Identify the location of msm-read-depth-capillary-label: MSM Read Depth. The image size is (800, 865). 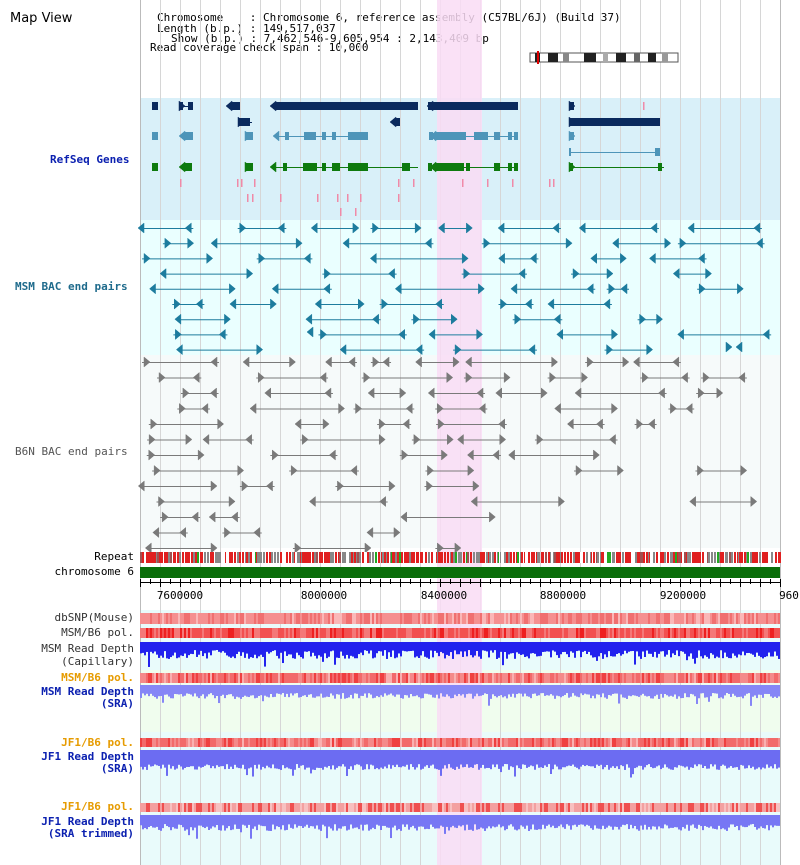
(87, 648).